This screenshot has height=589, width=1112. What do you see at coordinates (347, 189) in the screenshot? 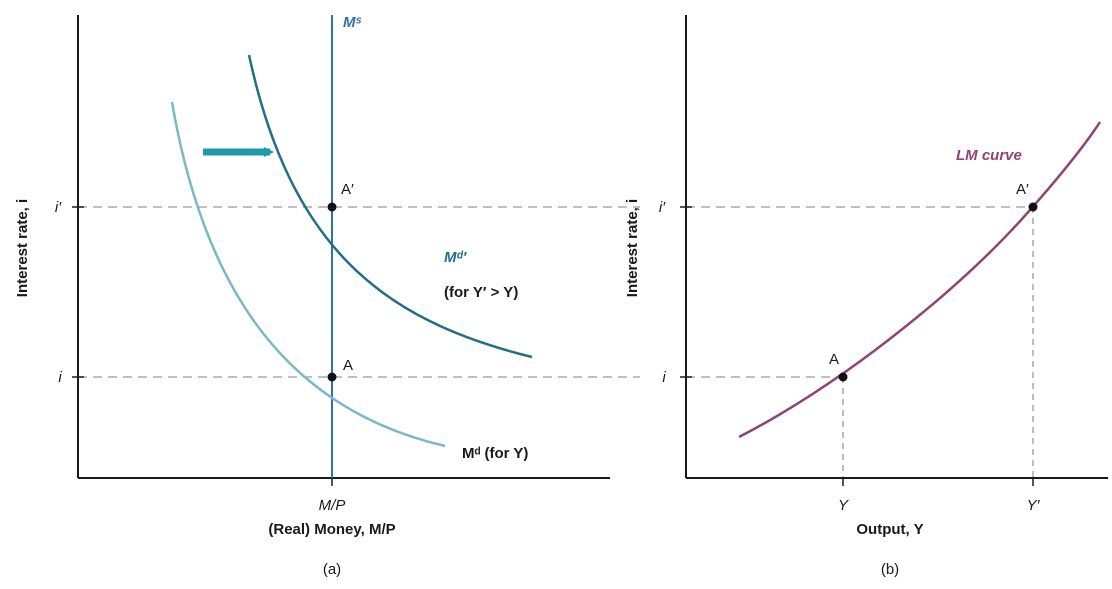
I see `point-a-prime-label-panel-a: A′` at bounding box center [347, 189].